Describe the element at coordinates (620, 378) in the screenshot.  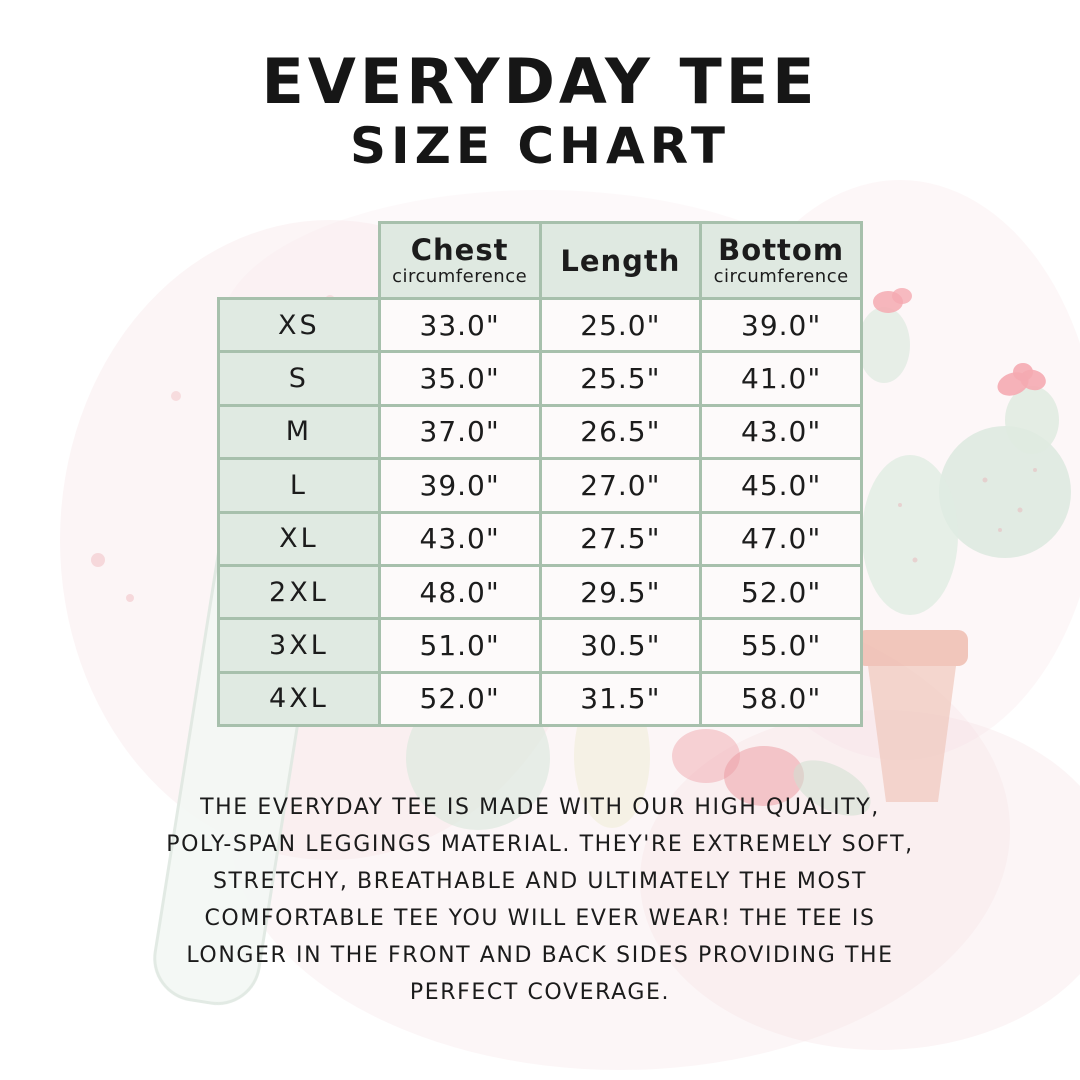
I see `length-value: 25.5"` at that location.